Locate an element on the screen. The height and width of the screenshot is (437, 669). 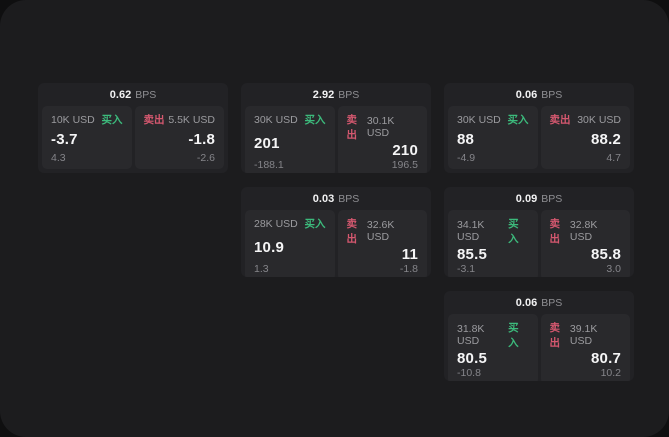
sell-panel-header: 卖出 30.1K USD is located at coordinates (383, 127).